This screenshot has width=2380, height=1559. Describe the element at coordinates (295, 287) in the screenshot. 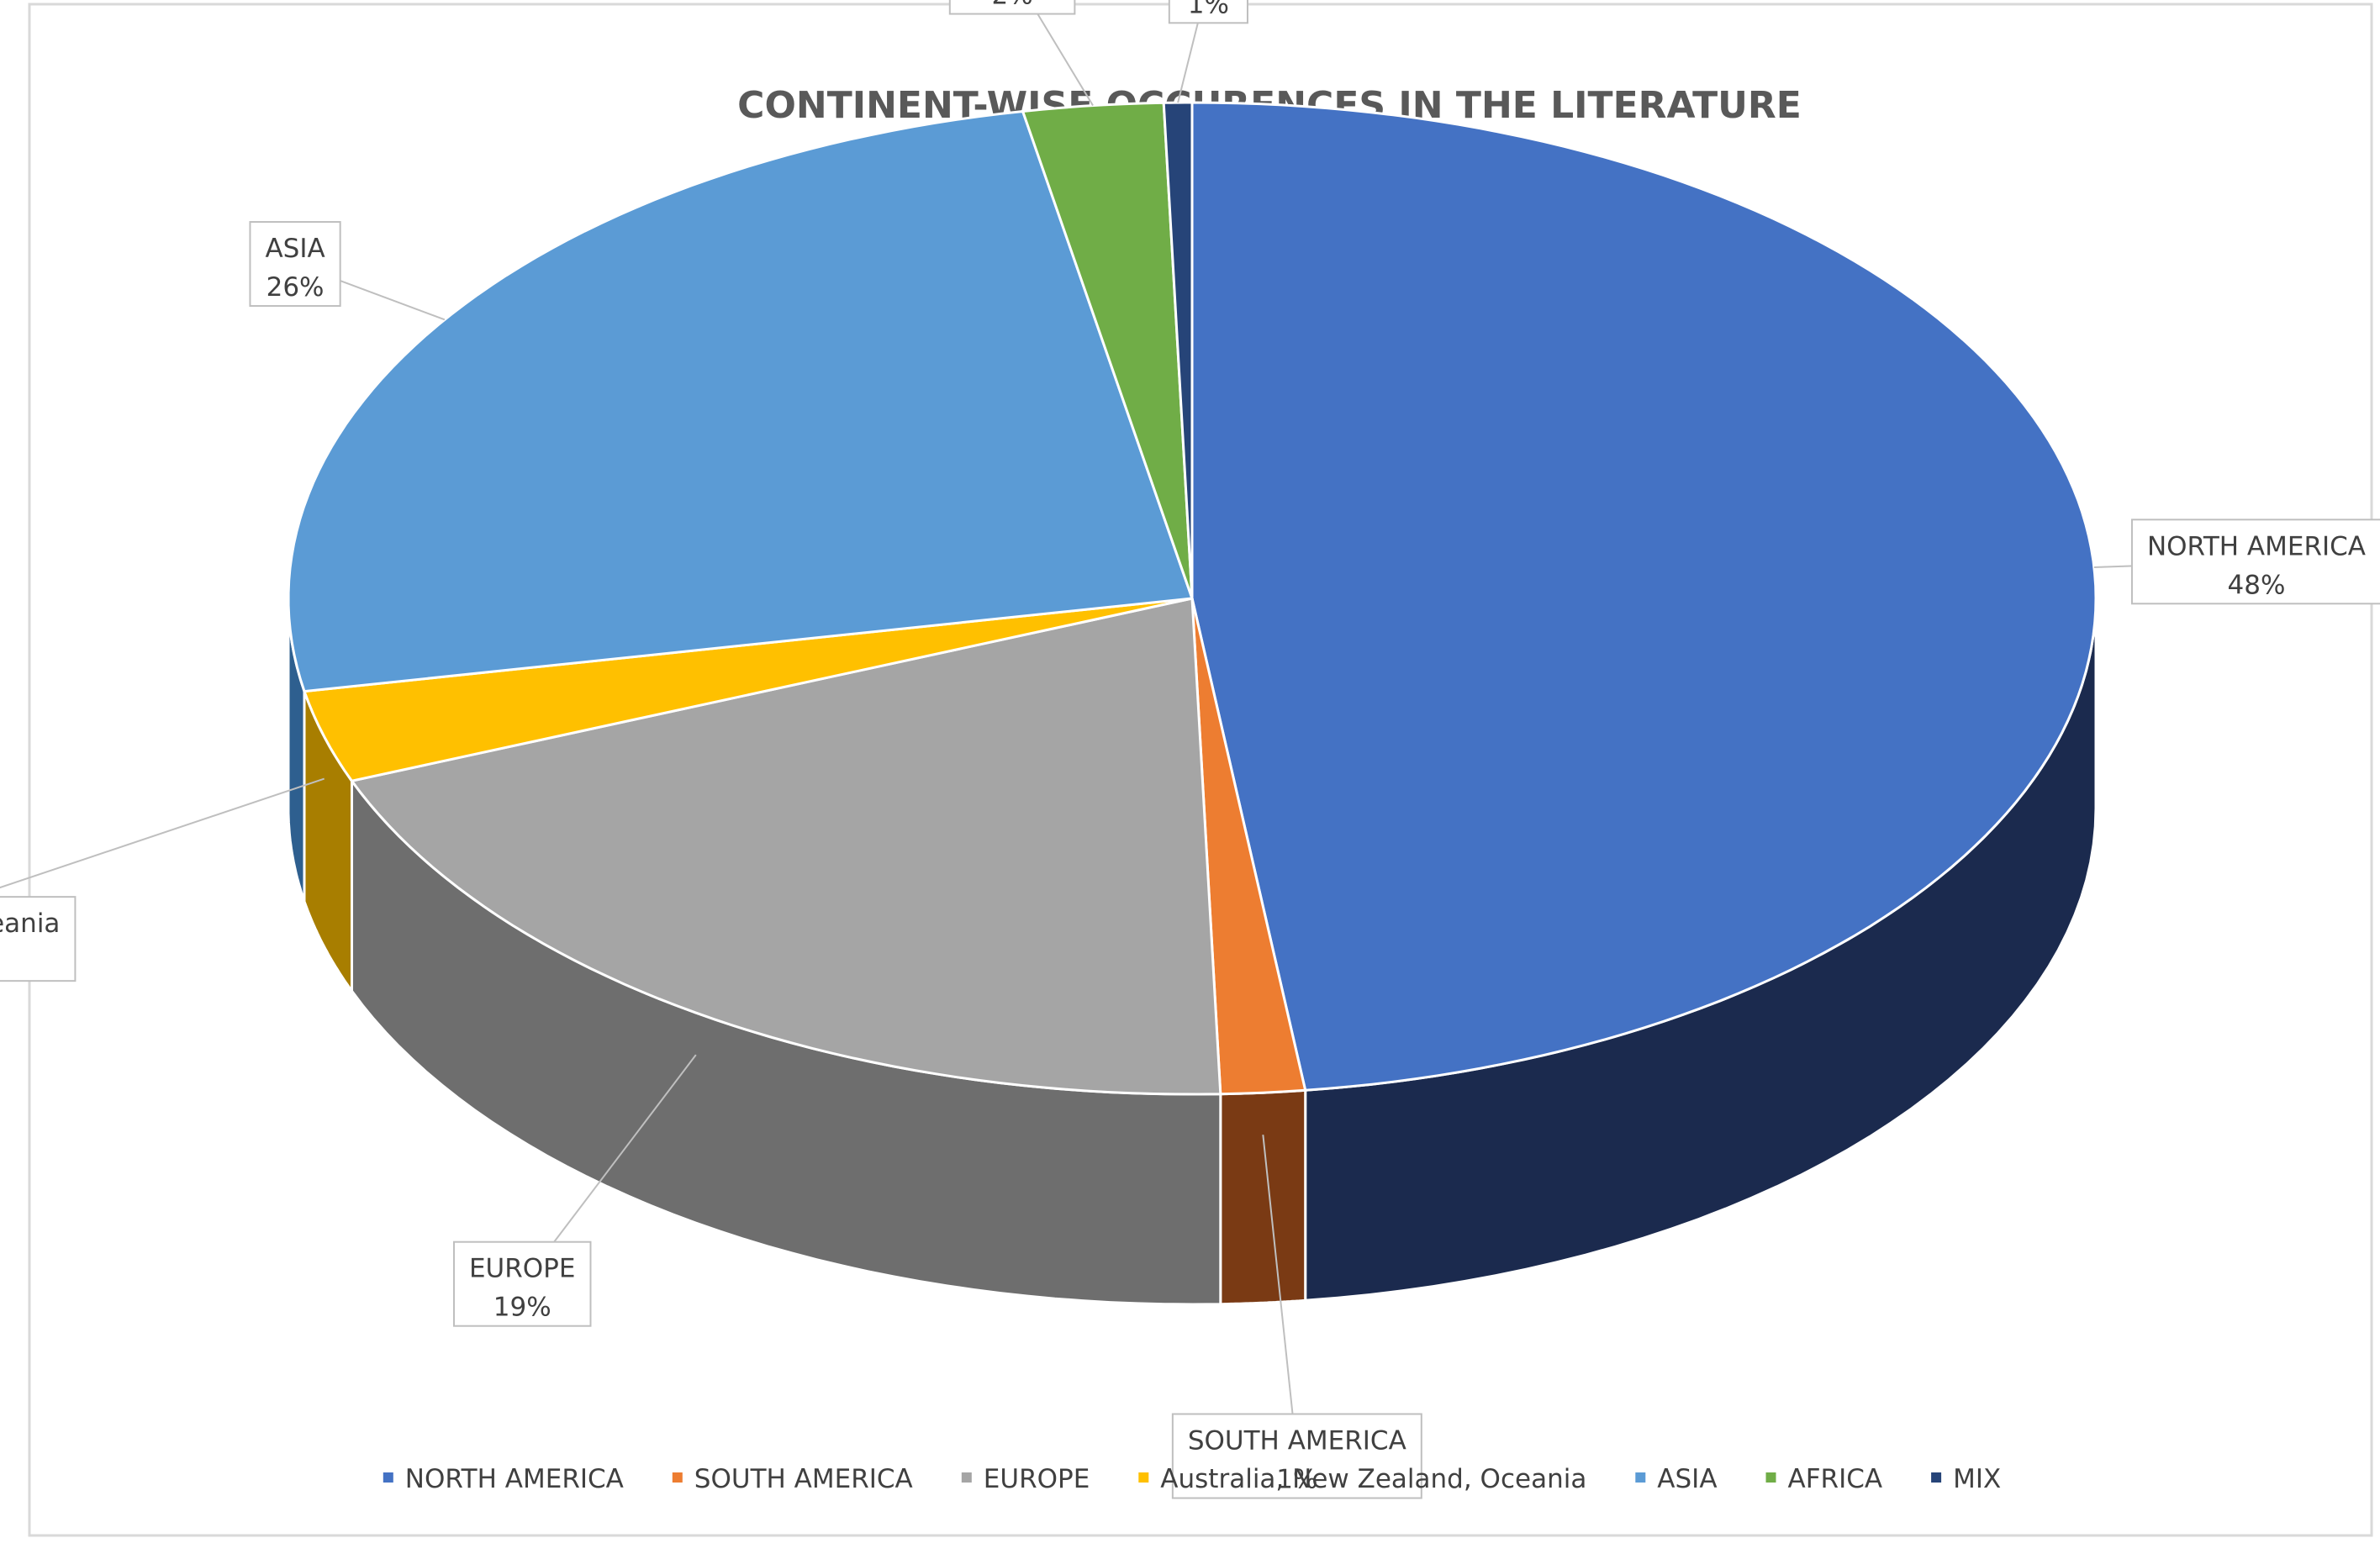

I see `data-label-value: 26%` at that location.